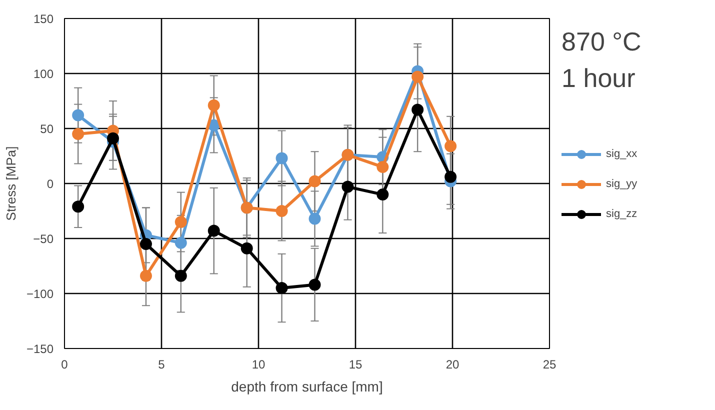 The width and height of the screenshot is (715, 410). What do you see at coordinates (43, 74) in the screenshot?
I see `y-tick-label: 100` at bounding box center [43, 74].